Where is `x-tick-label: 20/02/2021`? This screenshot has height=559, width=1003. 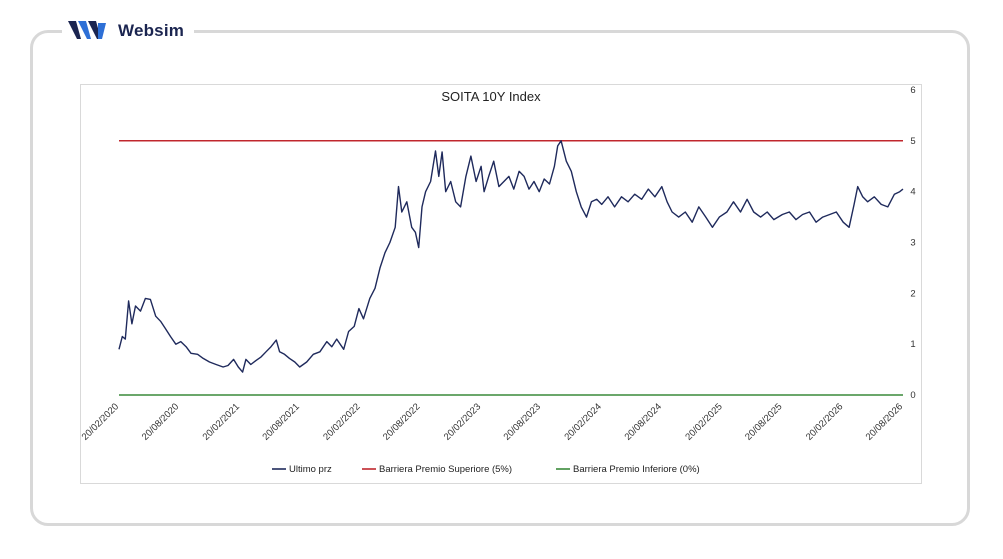 x-tick-label: 20/02/2021 is located at coordinates (221, 421).